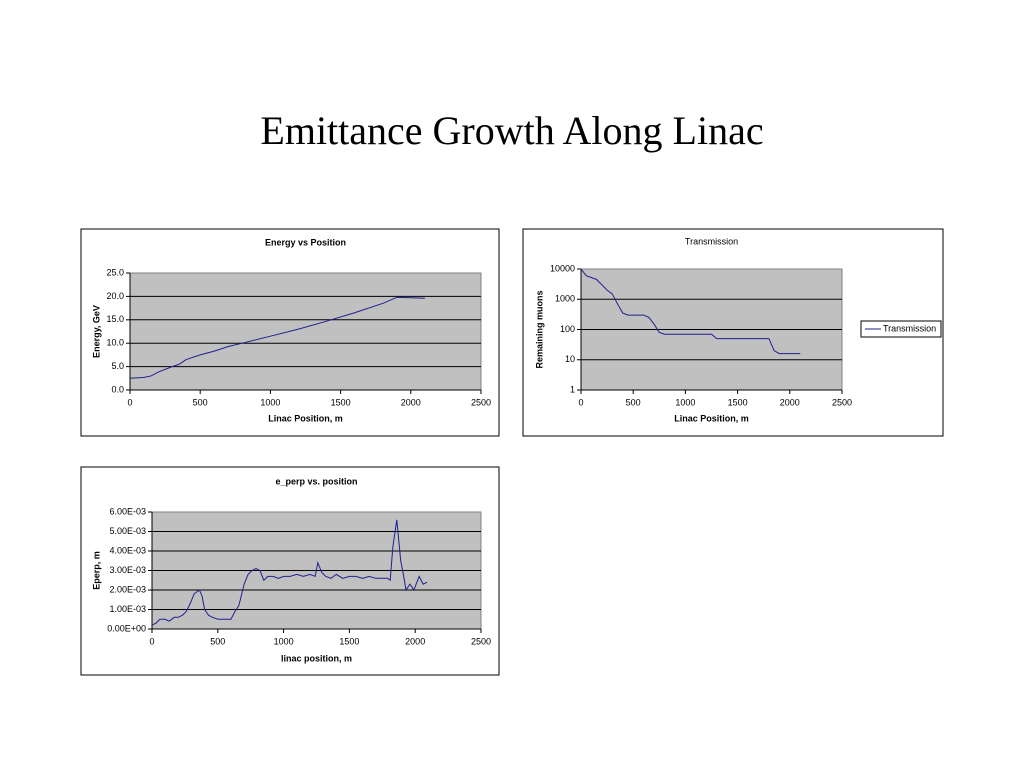 This screenshot has width=1024, height=768. Describe the element at coordinates (127, 609) in the screenshot. I see `y-tick-label: 1.00E-03` at that location.